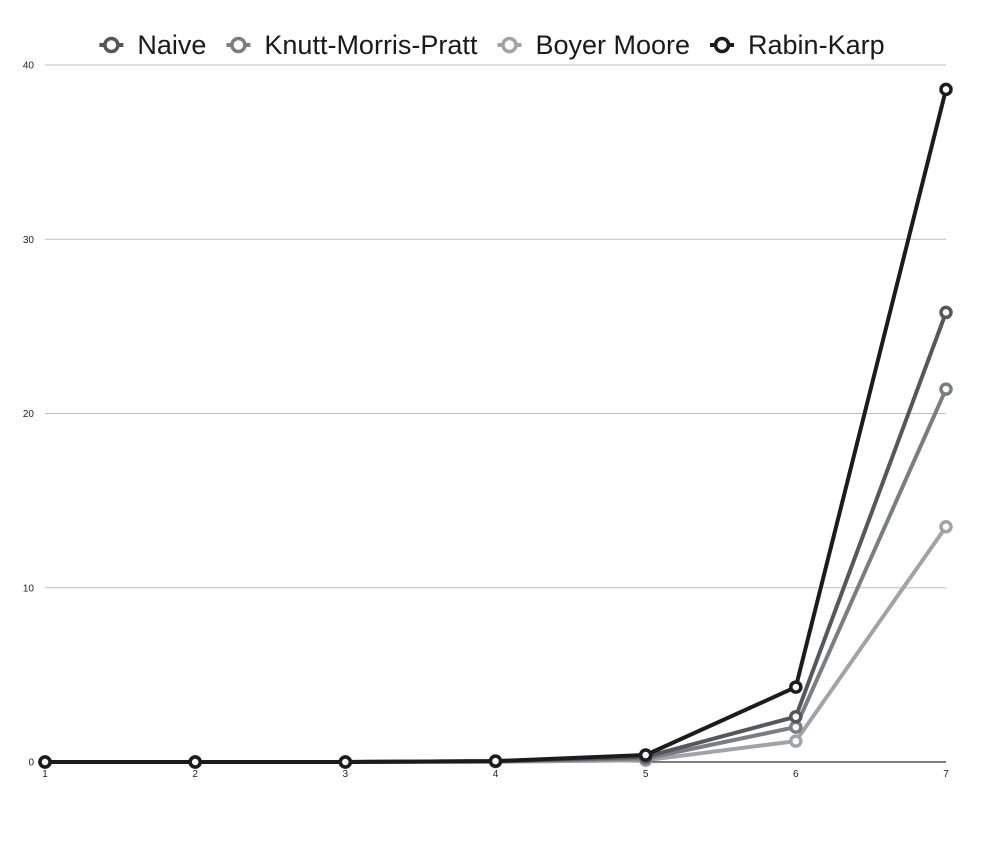  I want to click on x-tick-label: 7, so click(946, 774).